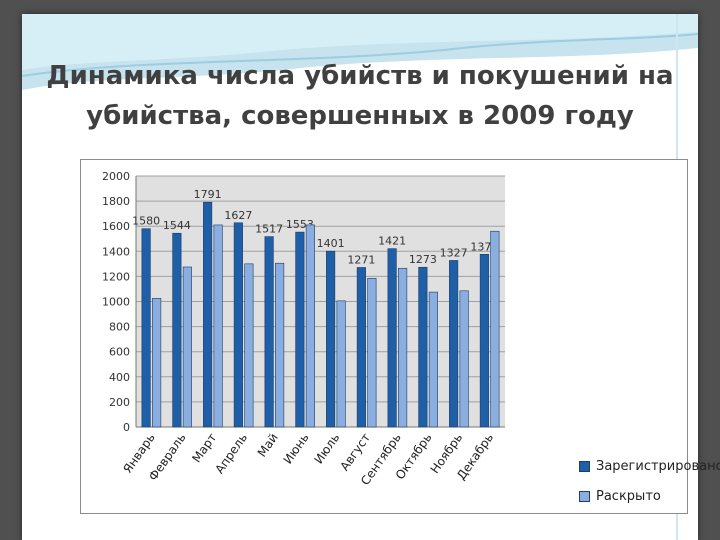 This screenshot has width=720, height=540. I want to click on y-tick-label: 1800, so click(116, 201).